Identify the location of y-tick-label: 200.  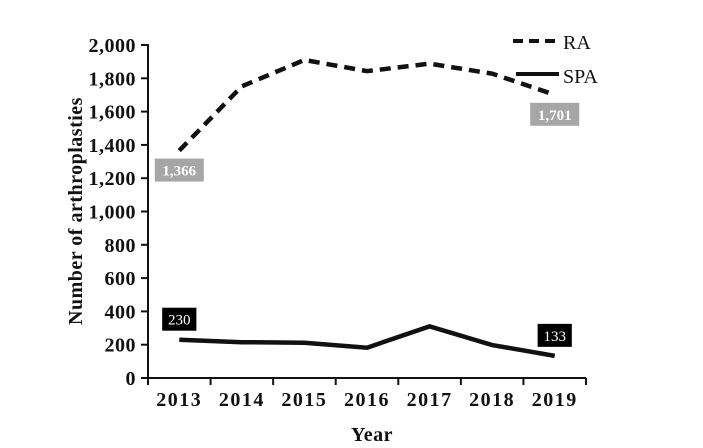
(121, 346).